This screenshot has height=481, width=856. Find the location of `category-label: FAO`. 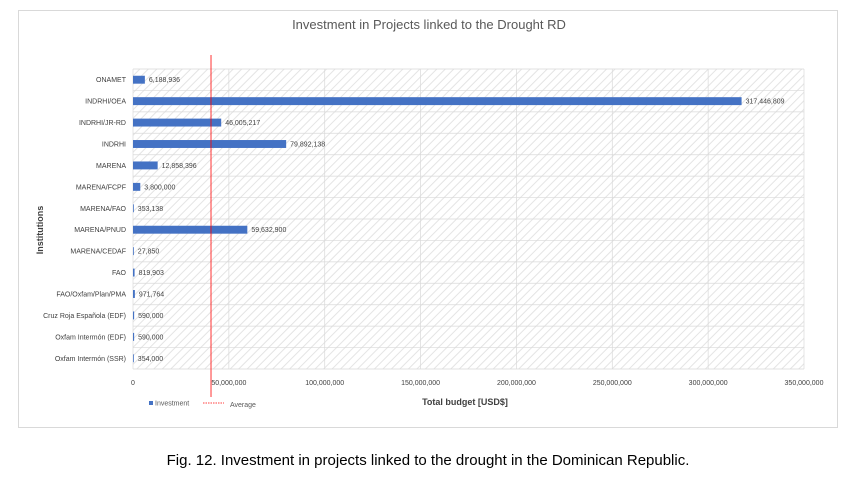

category-label: FAO is located at coordinates (119, 273).